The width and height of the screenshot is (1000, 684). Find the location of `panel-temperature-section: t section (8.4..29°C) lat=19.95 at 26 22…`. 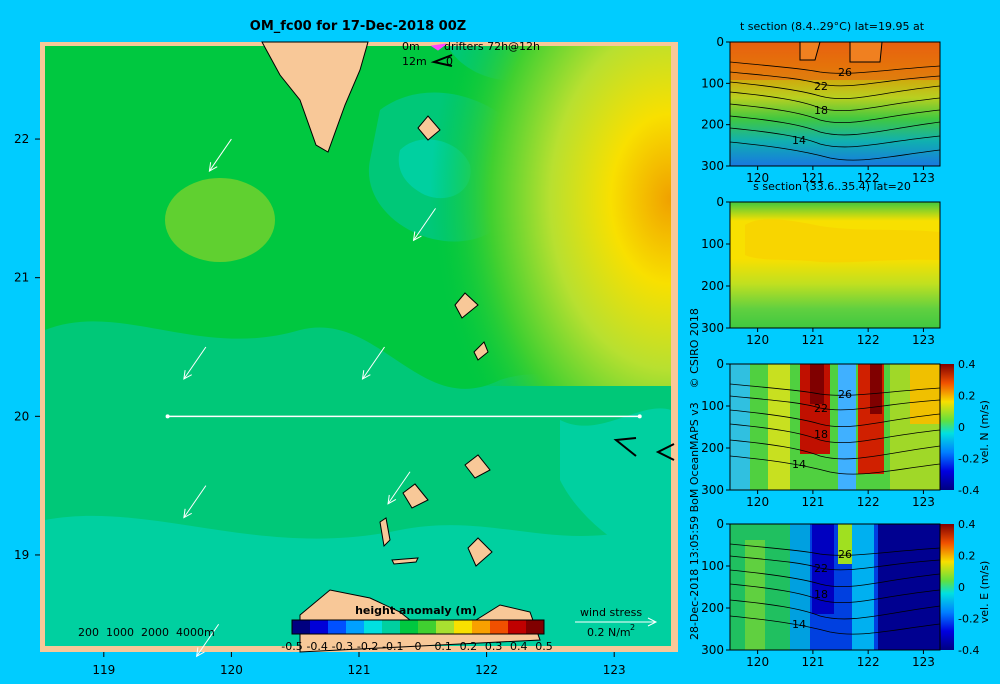

panel-temperature-section: t section (8.4..29°C) lat=19.95 at 26 22… is located at coordinates (835, 93).